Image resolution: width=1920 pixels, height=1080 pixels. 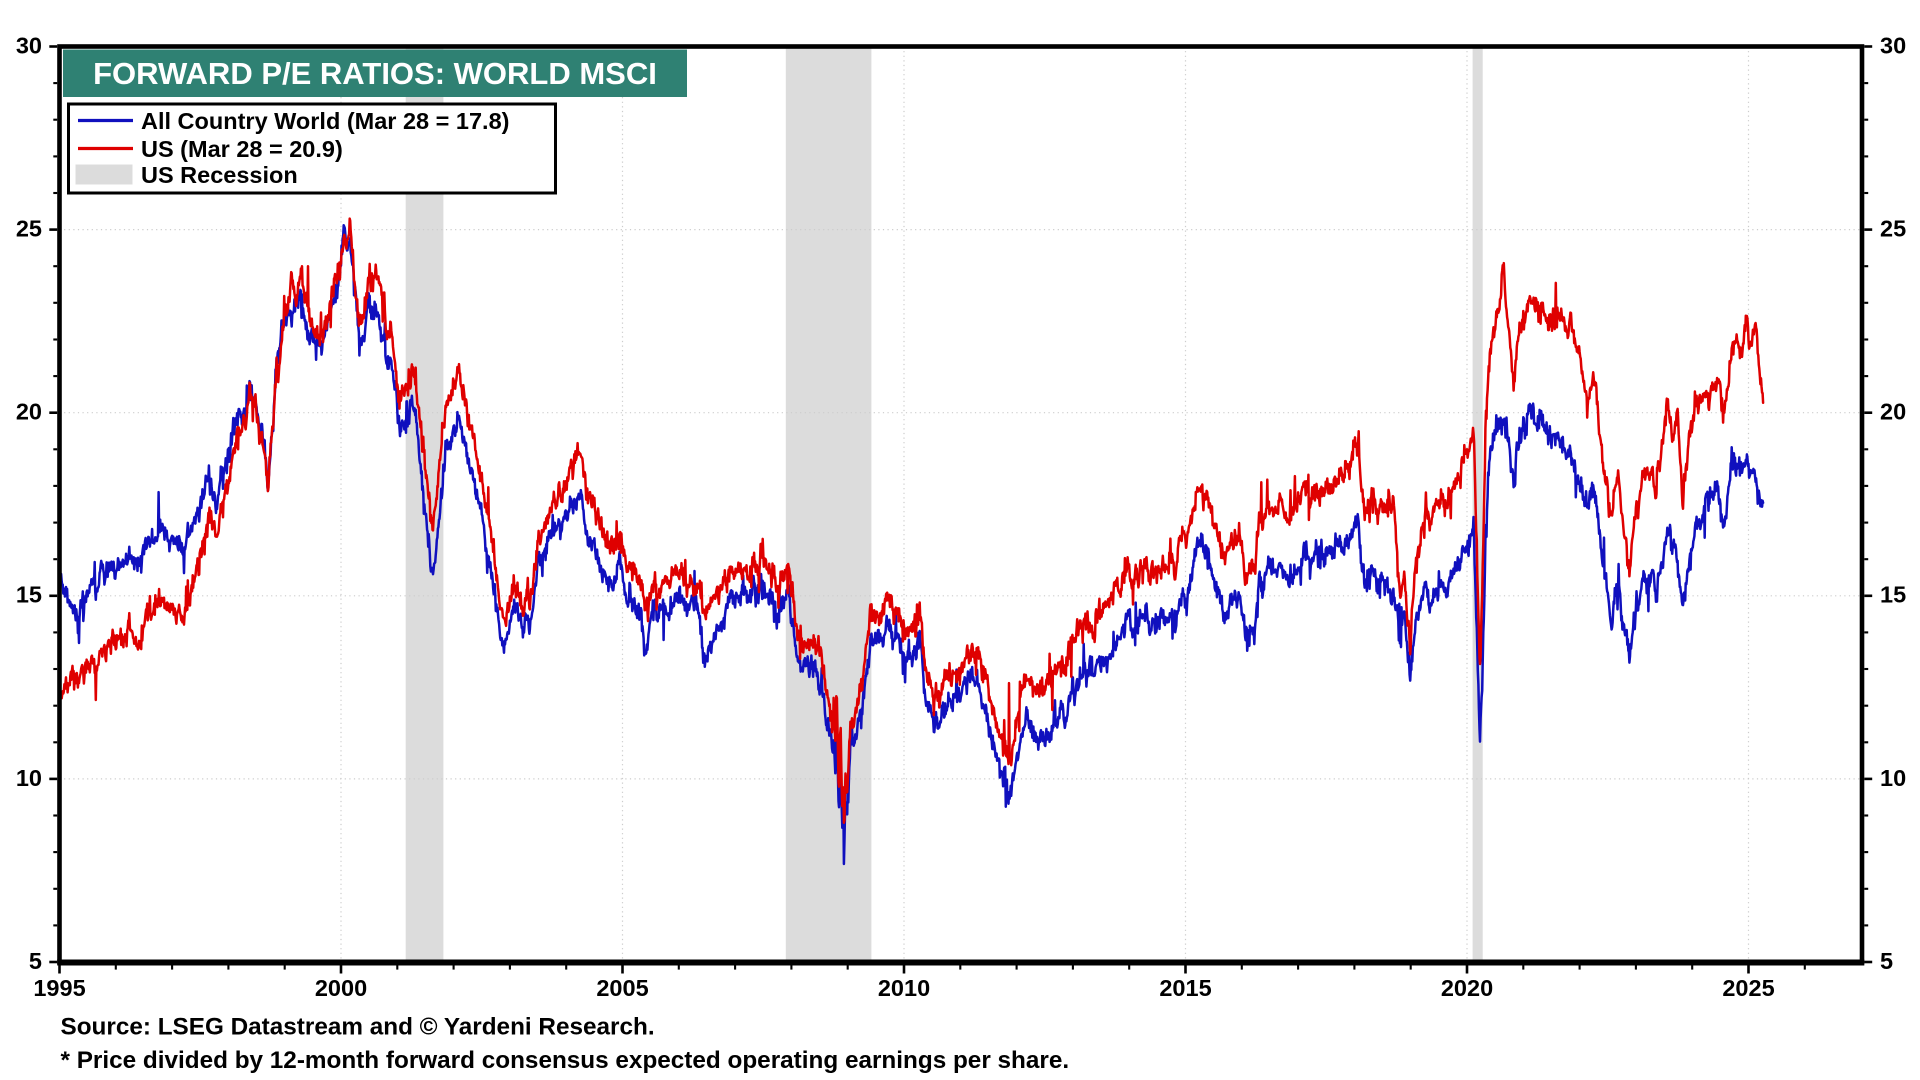 What do you see at coordinates (904, 988) in the screenshot?
I see `svg-text: 2010` at bounding box center [904, 988].